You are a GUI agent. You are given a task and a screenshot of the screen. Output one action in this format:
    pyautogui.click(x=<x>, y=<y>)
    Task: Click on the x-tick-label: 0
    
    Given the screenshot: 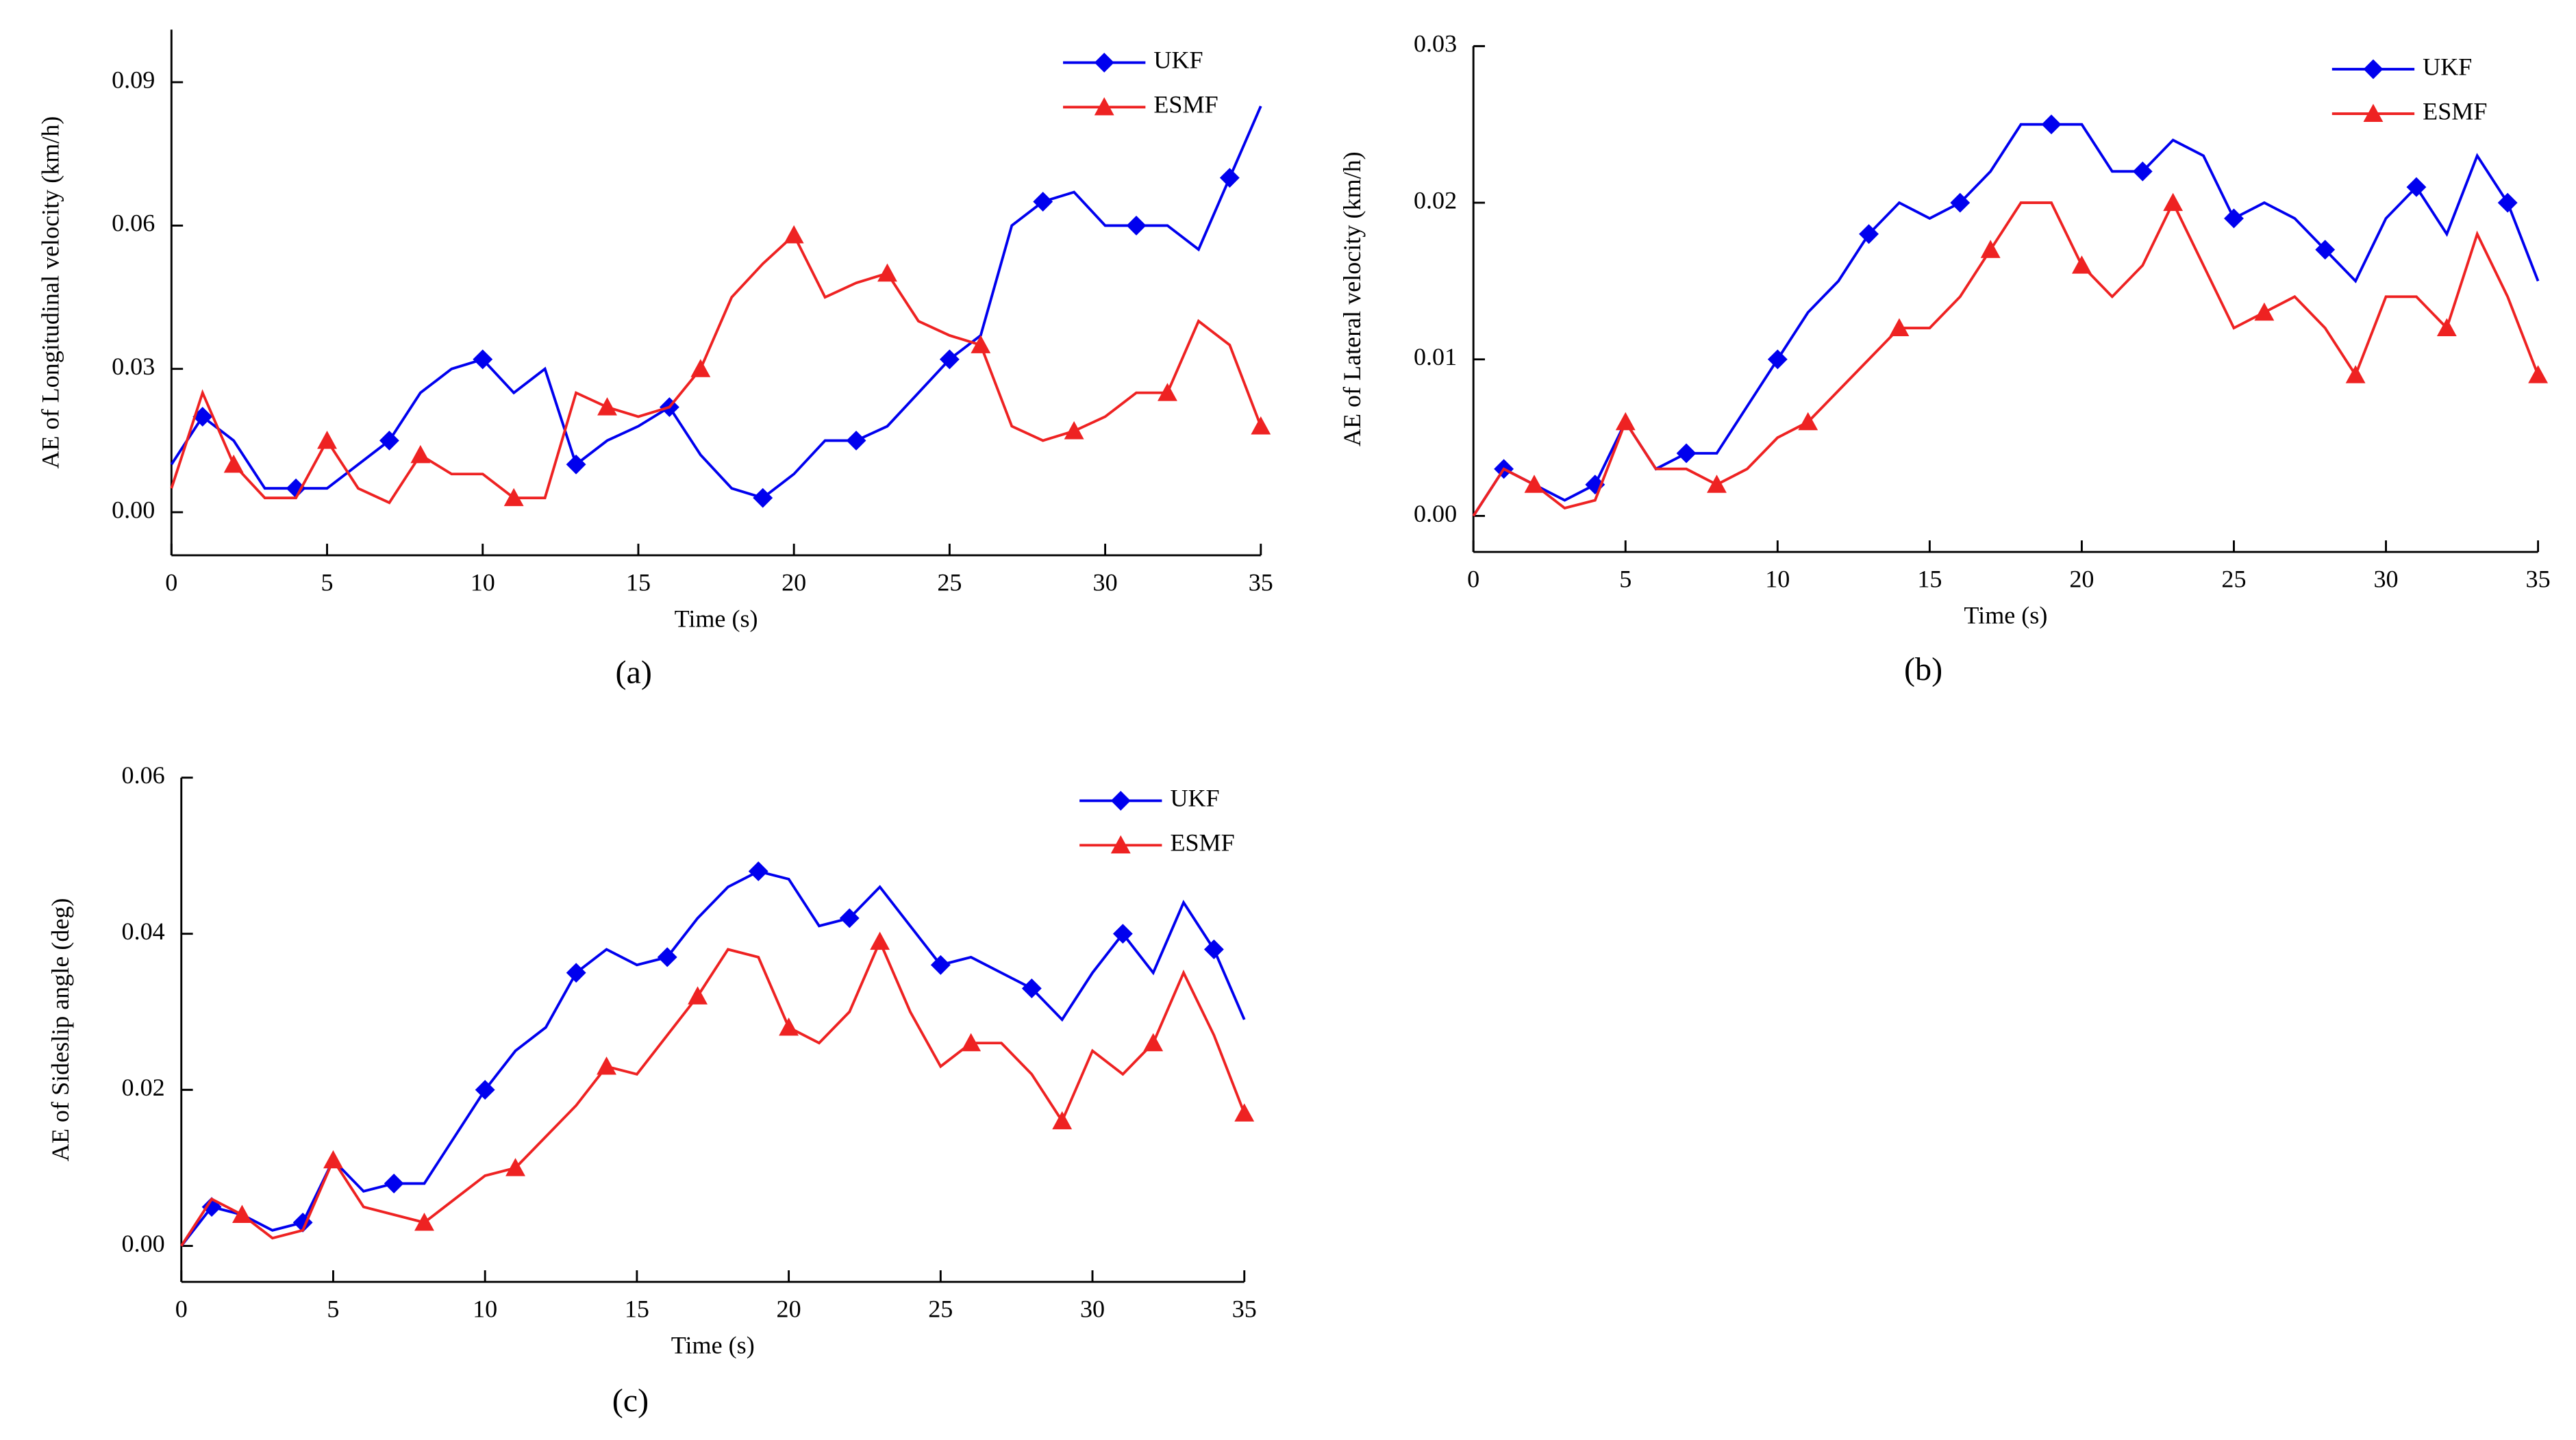 What is the action you would take?
    pyautogui.click(x=1473, y=579)
    